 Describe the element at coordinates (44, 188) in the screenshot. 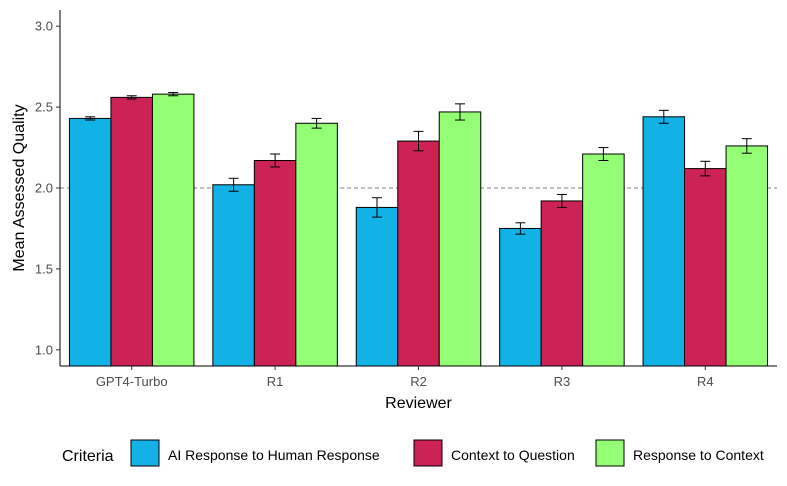

I see `y-tick-label: 2.0` at that location.